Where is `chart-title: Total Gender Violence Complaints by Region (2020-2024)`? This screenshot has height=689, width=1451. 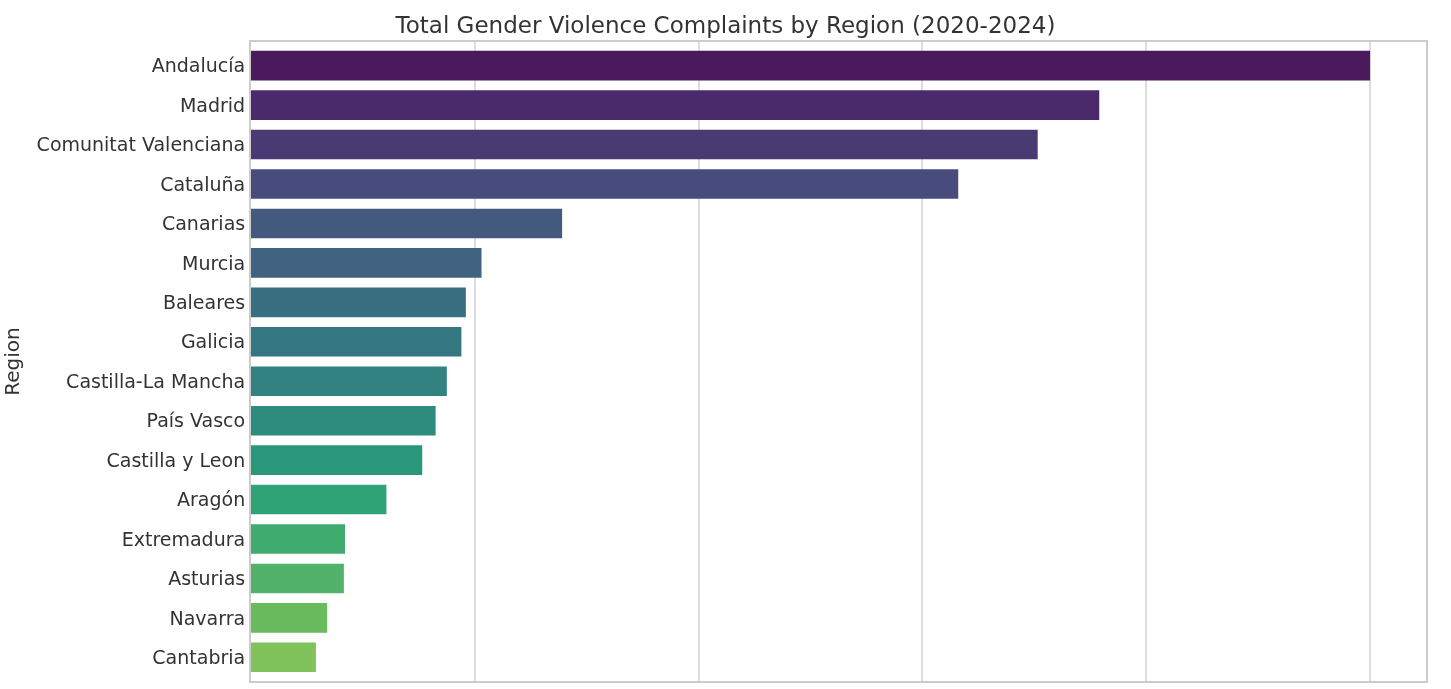 chart-title: Total Gender Violence Complaints by Region (2020-2024) is located at coordinates (725, 25).